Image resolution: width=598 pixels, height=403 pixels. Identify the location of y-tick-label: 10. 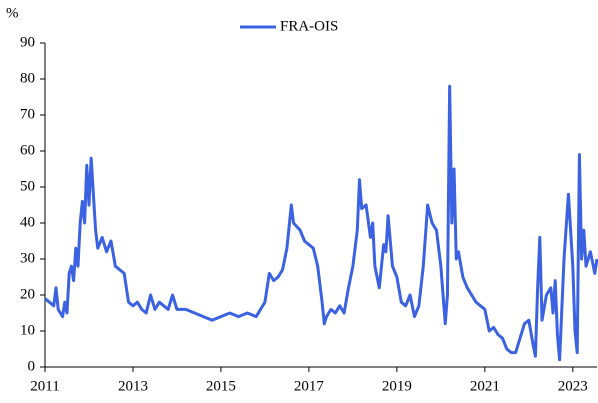
(27, 330).